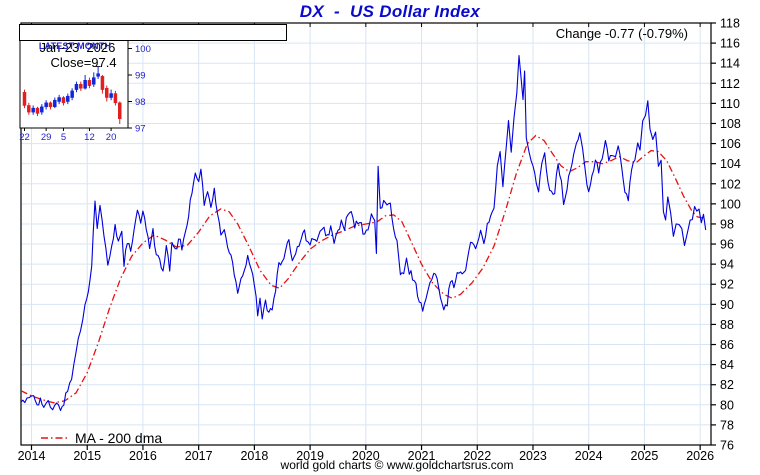  I want to click on date-label: Jan-23 2026, so click(77, 47).